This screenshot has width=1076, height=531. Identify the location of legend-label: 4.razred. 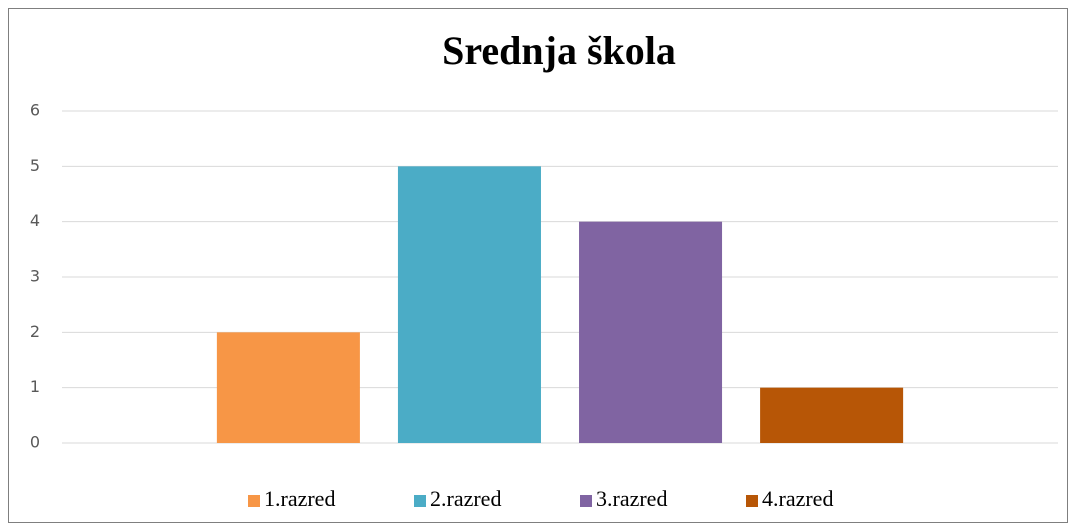
(797, 498).